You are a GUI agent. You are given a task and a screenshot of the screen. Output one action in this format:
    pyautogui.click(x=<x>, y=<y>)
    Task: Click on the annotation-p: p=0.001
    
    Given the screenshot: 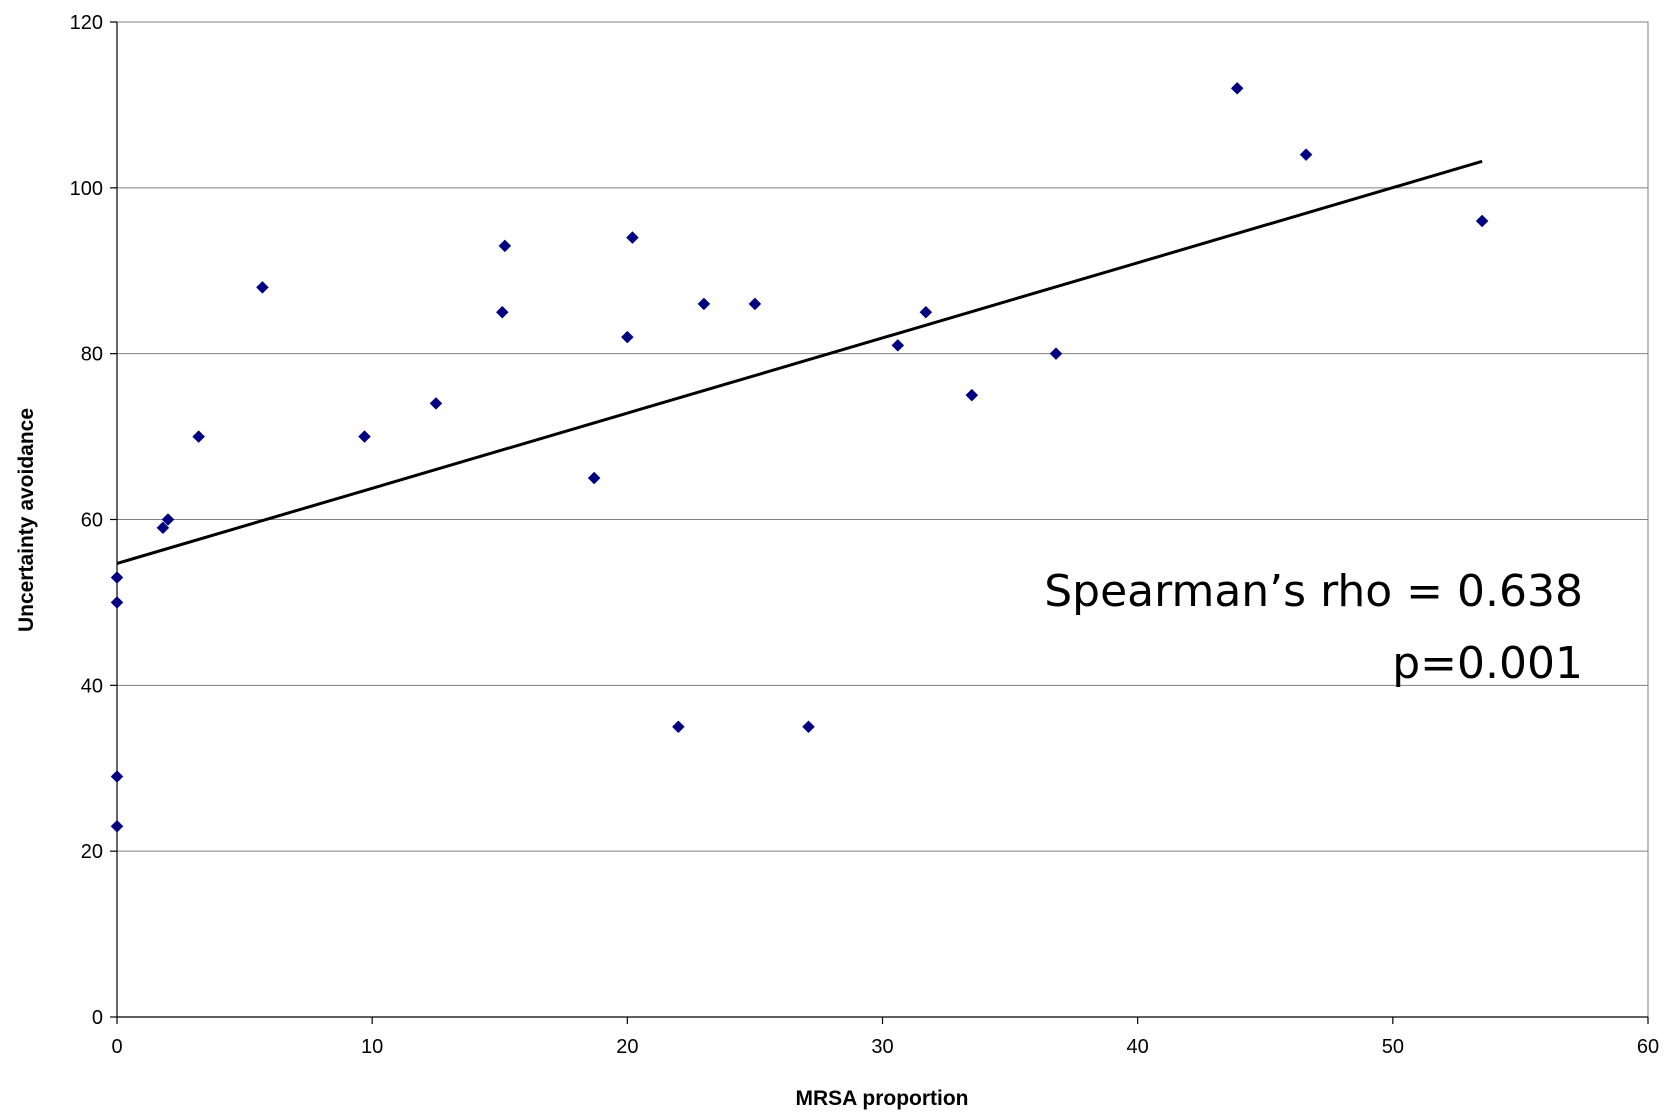 What is the action you would take?
    pyautogui.click(x=1487, y=663)
    